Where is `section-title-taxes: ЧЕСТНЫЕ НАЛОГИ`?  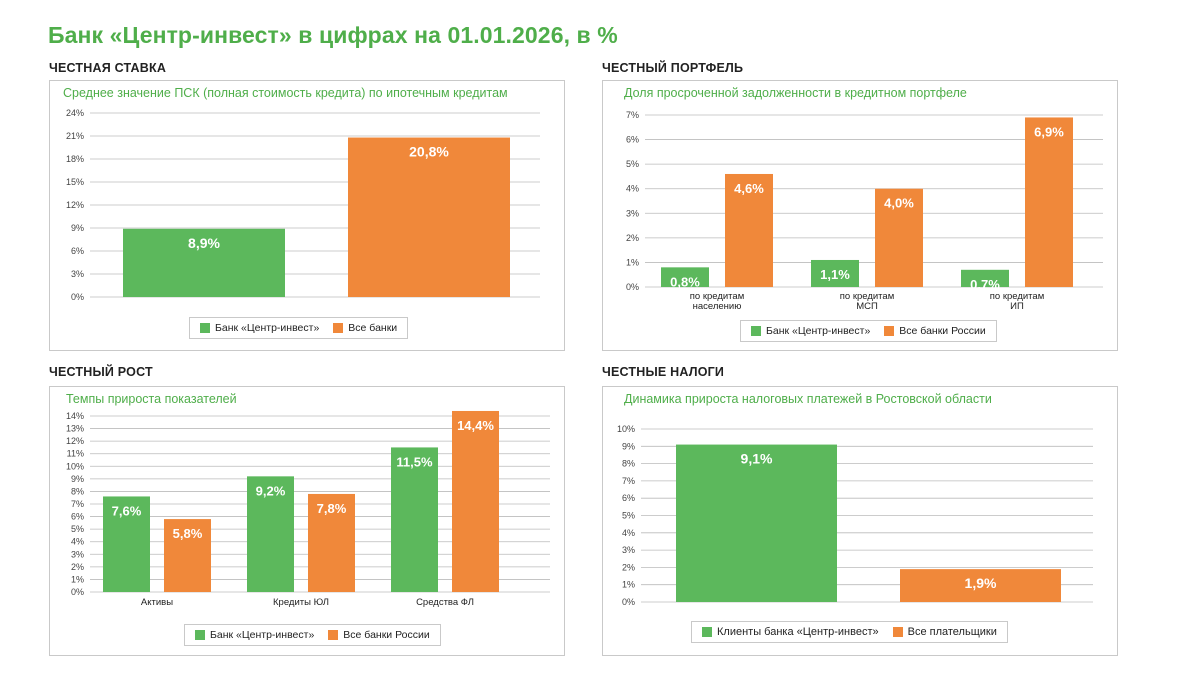 section-title-taxes: ЧЕСТНЫЕ НАЛОГИ is located at coordinates (663, 372).